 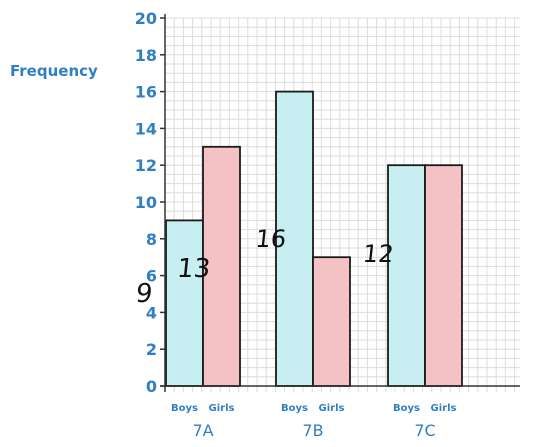 What do you see at coordinates (151, 349) in the screenshot?
I see `y-tick-label: 2` at bounding box center [151, 349].